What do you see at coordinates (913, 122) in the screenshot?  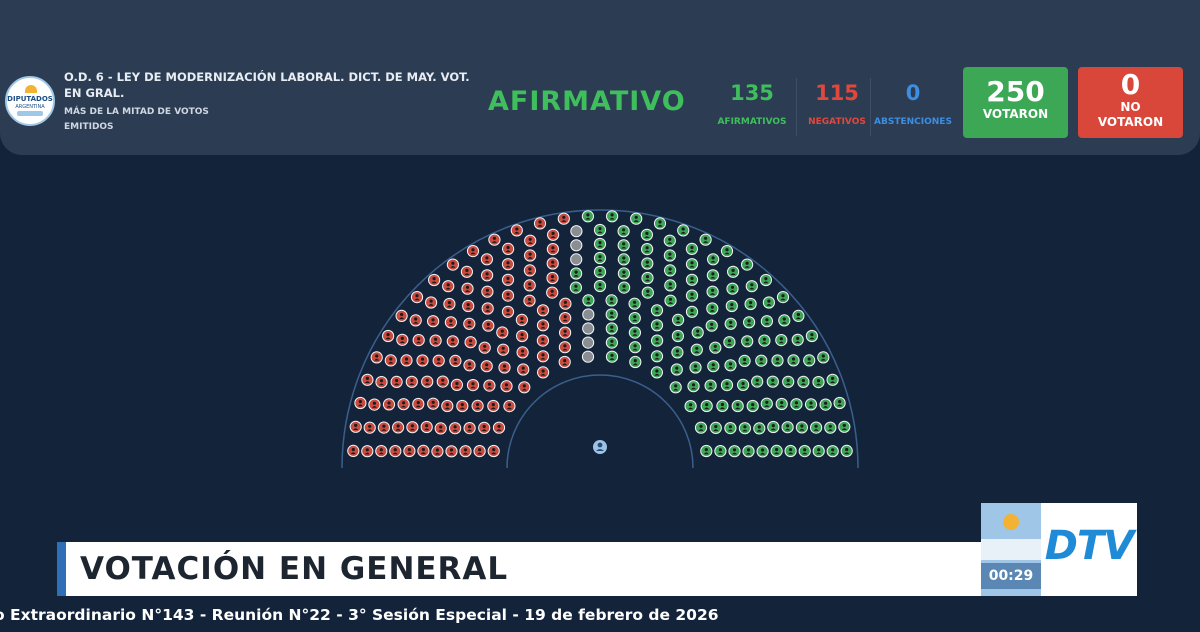 I see `tally-abstenciones-label: ABSTENCIONES` at bounding box center [913, 122].